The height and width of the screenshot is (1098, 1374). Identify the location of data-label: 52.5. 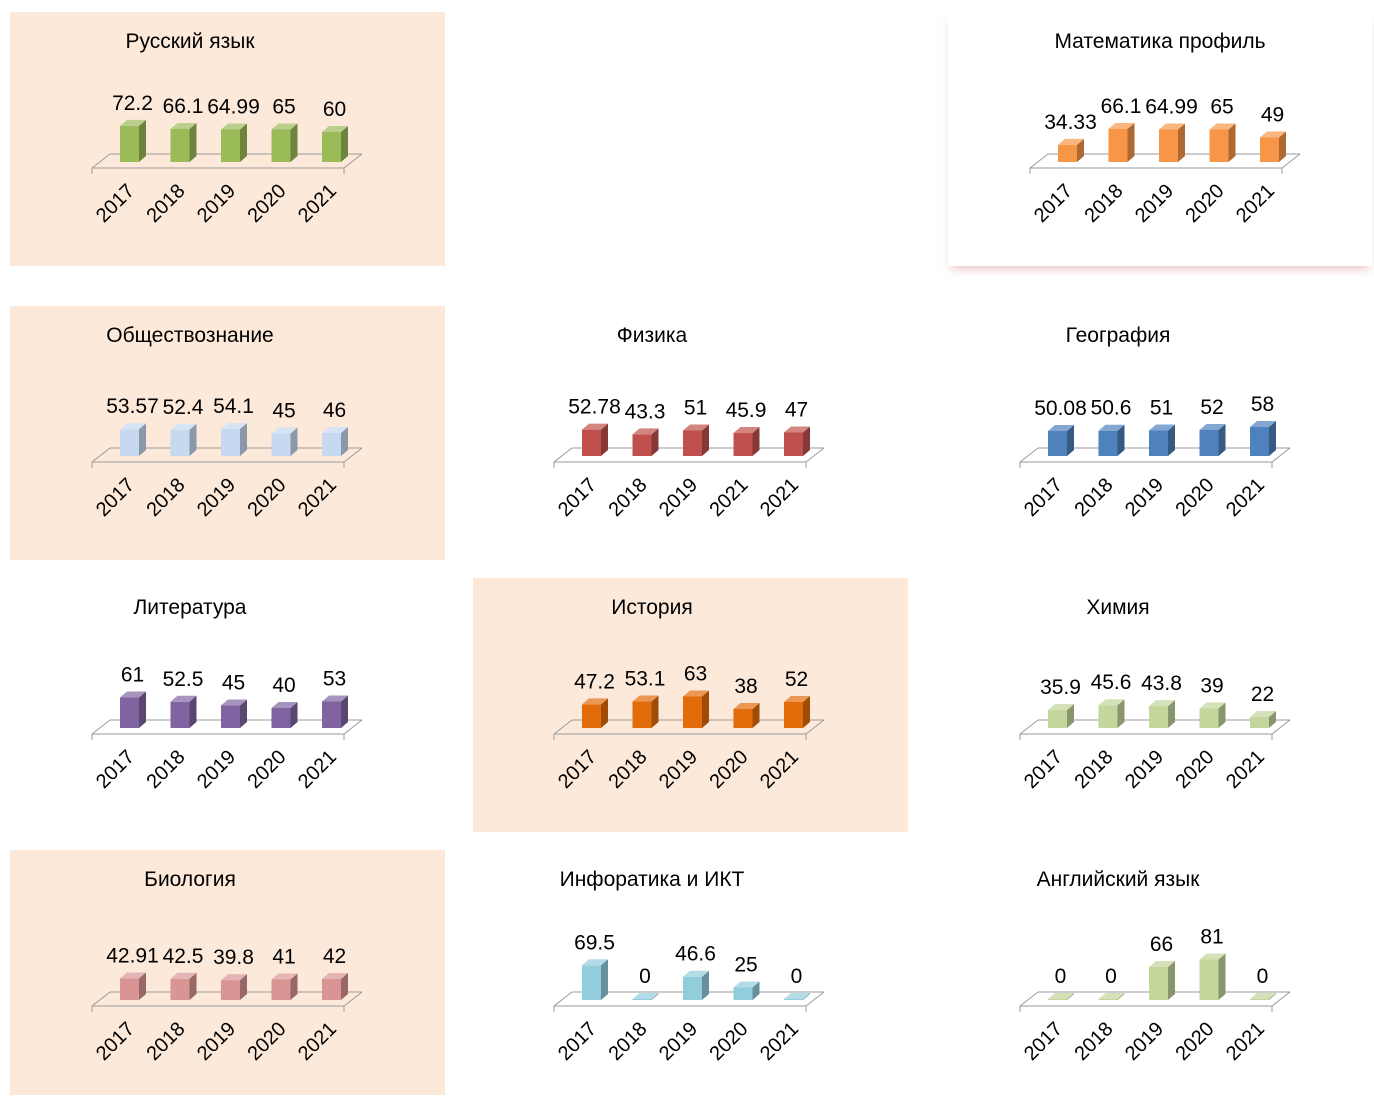
(183, 679).